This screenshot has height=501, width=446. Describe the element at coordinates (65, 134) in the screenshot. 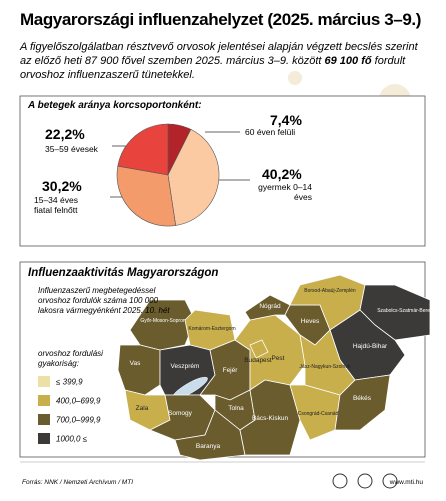

I see `value-label: 22,2%` at that location.